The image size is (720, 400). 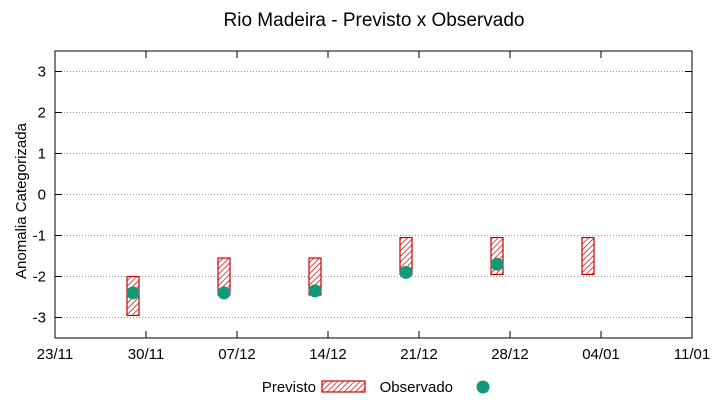 What do you see at coordinates (39, 318) in the screenshot?
I see `y-tick-label: -3` at bounding box center [39, 318].